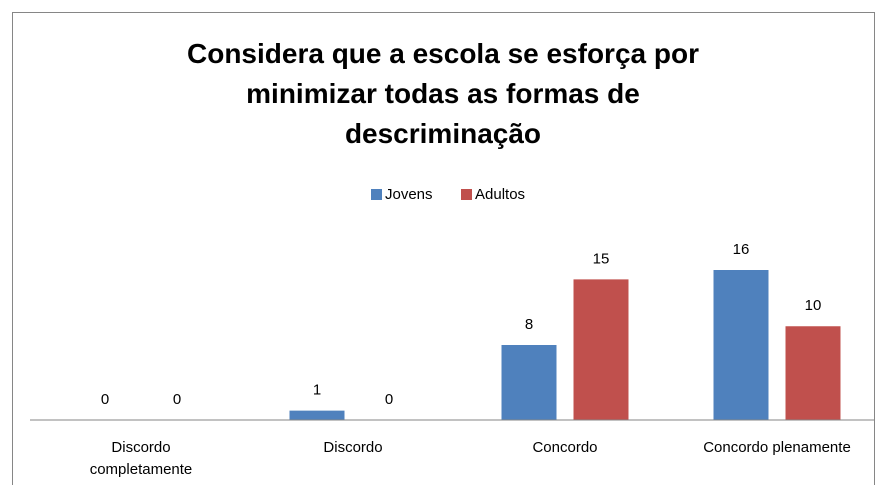 This screenshot has width=887, height=485. What do you see at coordinates (529, 324) in the screenshot?
I see `data-label: 8` at bounding box center [529, 324].